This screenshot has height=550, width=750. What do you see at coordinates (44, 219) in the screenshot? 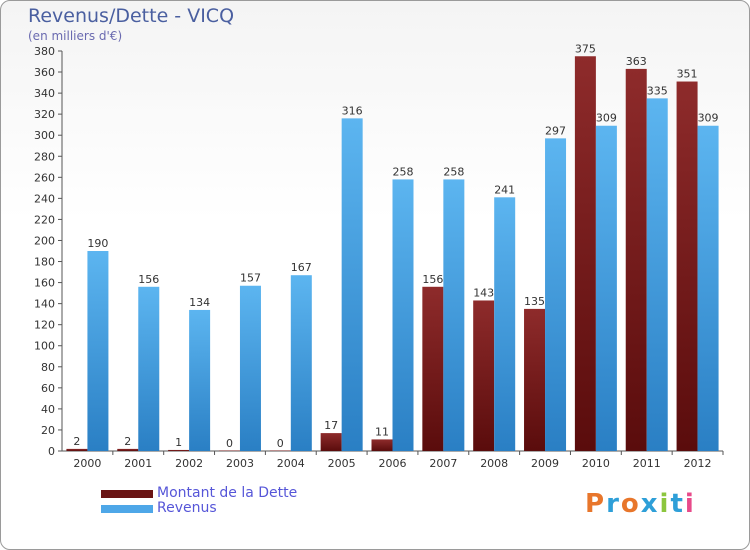
I see `y-tick-label: 220` at bounding box center [44, 219].